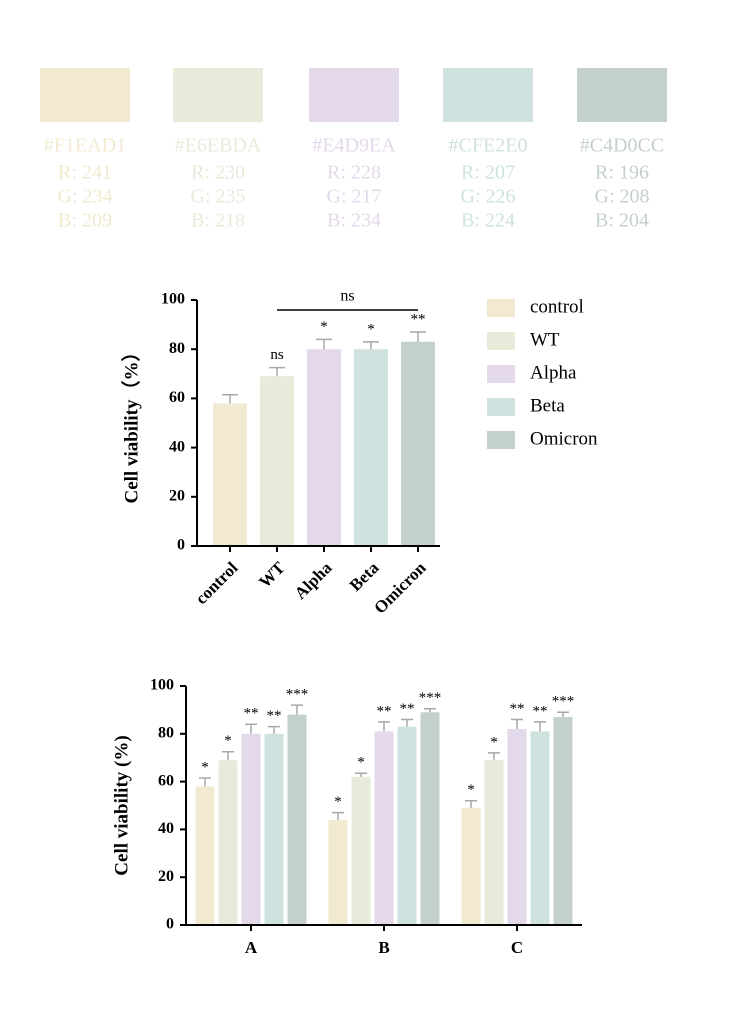 The height and width of the screenshot is (1026, 740). Describe the element at coordinates (488, 146) in the screenshot. I see `hex-label: #CFE2E0` at that location.